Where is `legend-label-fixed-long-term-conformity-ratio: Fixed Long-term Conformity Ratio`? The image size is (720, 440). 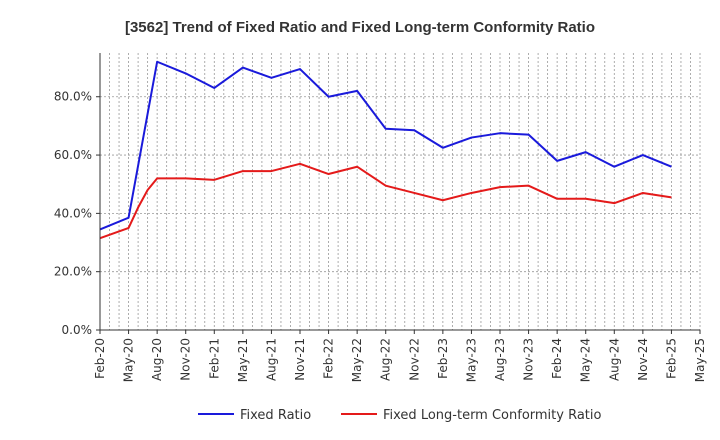 legend-label-fixed-long-term-conformity-ratio: Fixed Long-term Conformity Ratio is located at coordinates (492, 415).